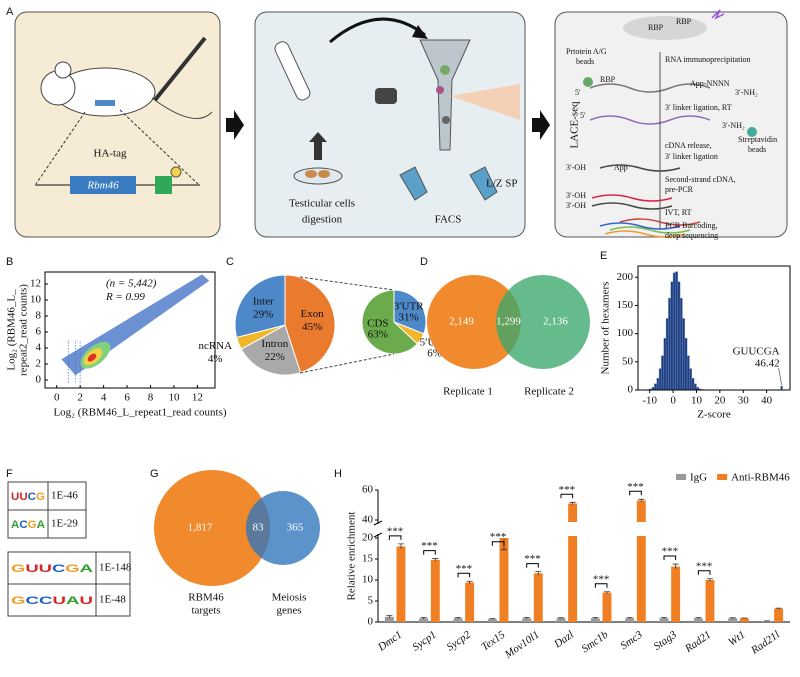 The width and height of the screenshot is (800, 677). I want to click on label: Testicular cells, so click(322, 204).